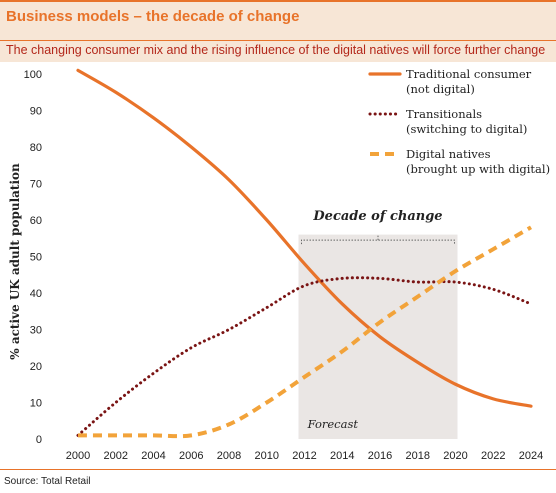 This screenshot has width=556, height=493. What do you see at coordinates (36, 185) in the screenshot?
I see `y-tick-label: 70` at bounding box center [36, 185].